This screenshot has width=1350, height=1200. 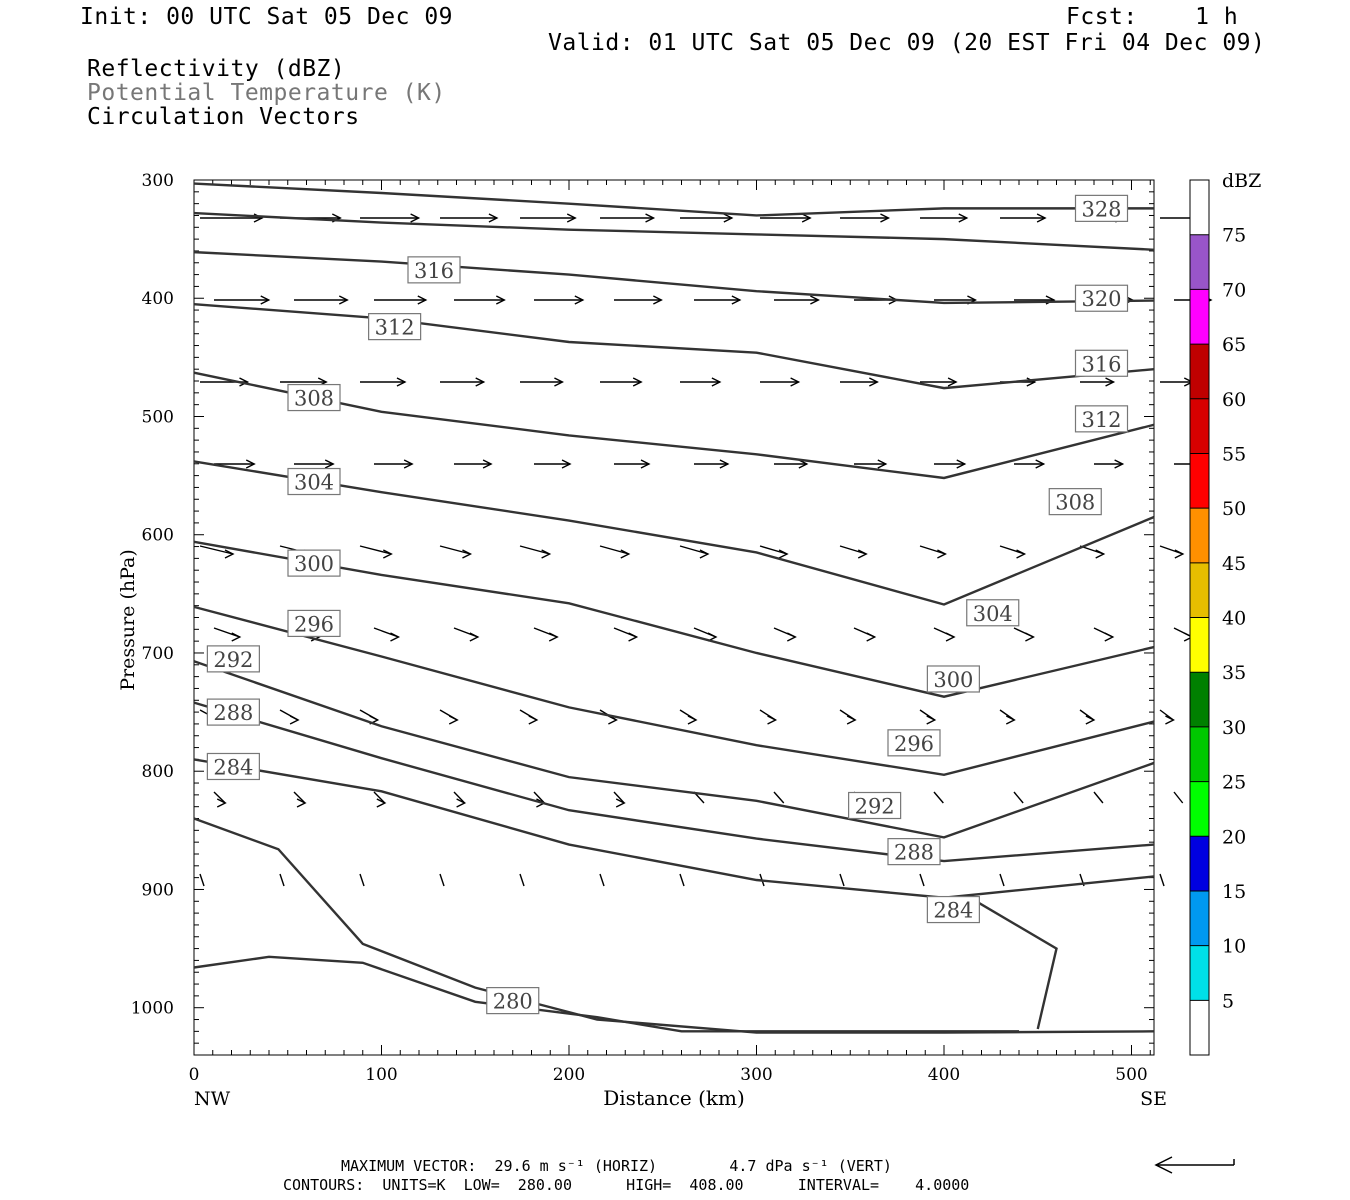 What do you see at coordinates (1194, 1165) in the screenshot?
I see `reference-vector-arrow` at bounding box center [1194, 1165].